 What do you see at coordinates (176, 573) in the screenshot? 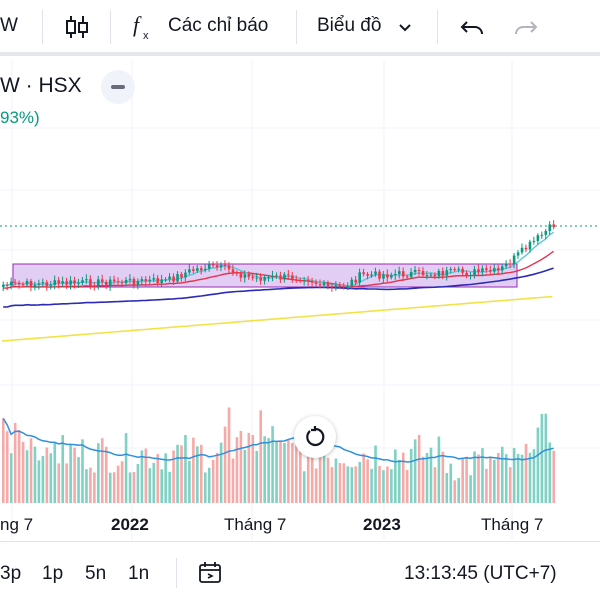
I see `bottom-divider` at bounding box center [176, 573].